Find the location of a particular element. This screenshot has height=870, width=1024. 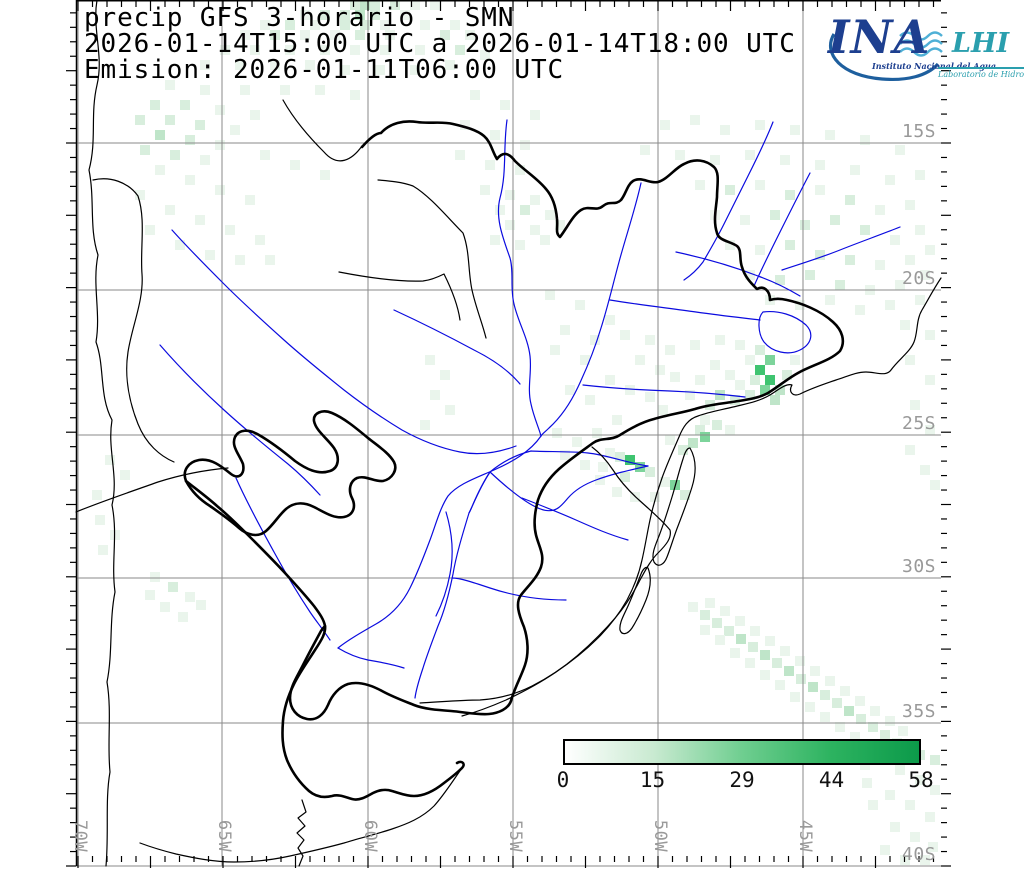

paraguay-river is located at coordinates (519, 278).